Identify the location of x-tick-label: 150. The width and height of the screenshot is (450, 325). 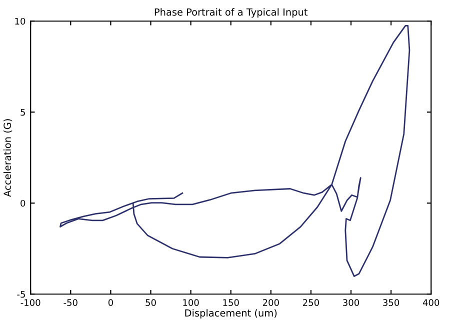
(231, 302).